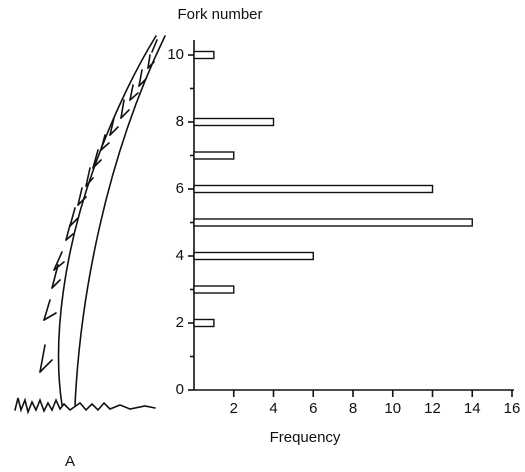  Describe the element at coordinates (180, 322) in the screenshot. I see `y-tick-label: 2` at that location.